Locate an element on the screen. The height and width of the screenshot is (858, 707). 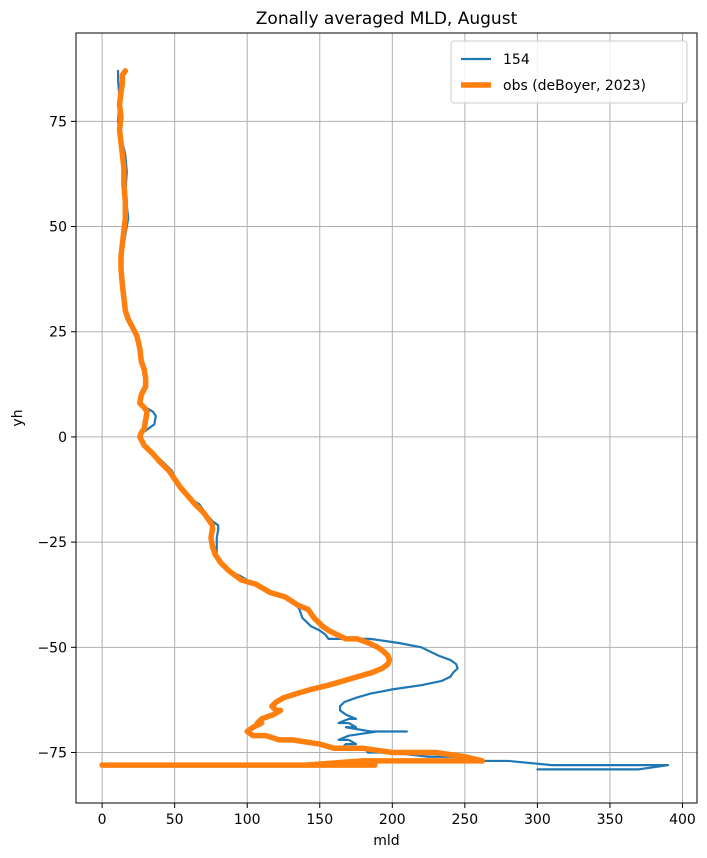
x-tick-label: 250 is located at coordinates (464, 820).